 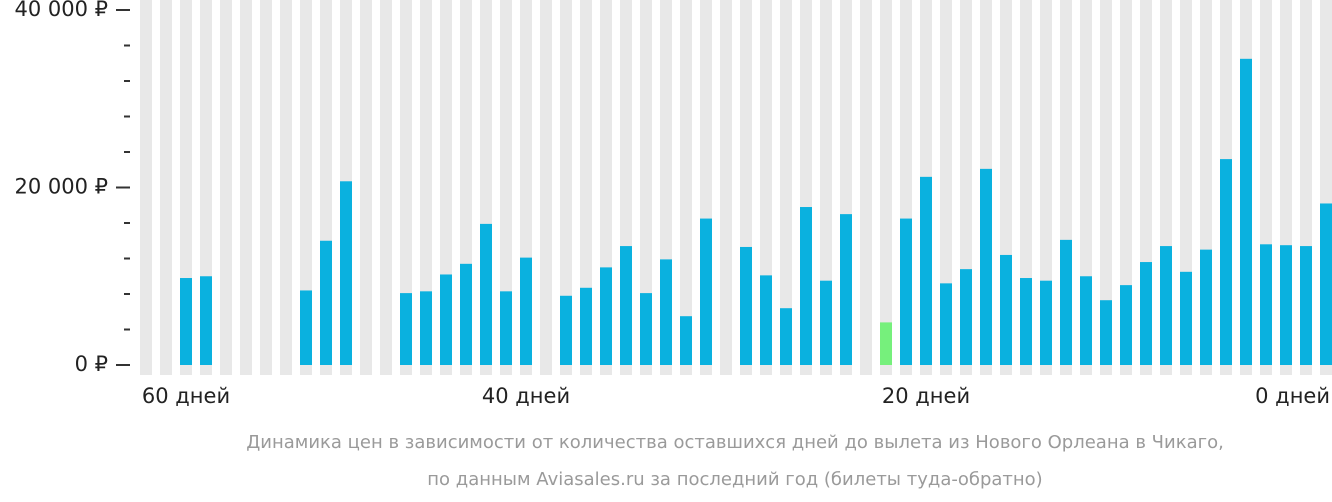 What do you see at coordinates (1292, 396) in the screenshot?
I see `x-tick-label: 0 дней` at bounding box center [1292, 396].